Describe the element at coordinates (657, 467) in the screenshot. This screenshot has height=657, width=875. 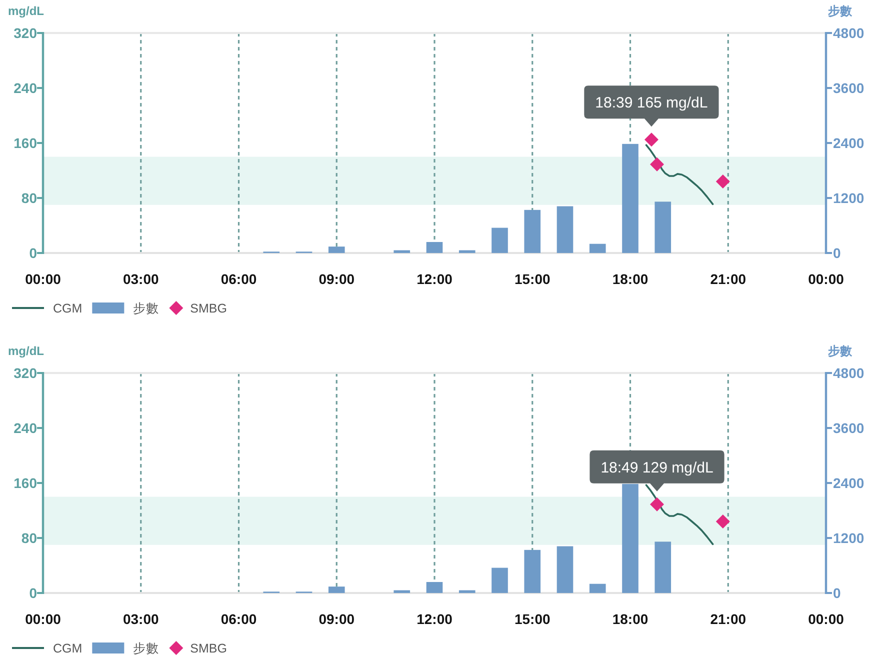
I see `annotation: 18:49 129 mg/dL` at that location.